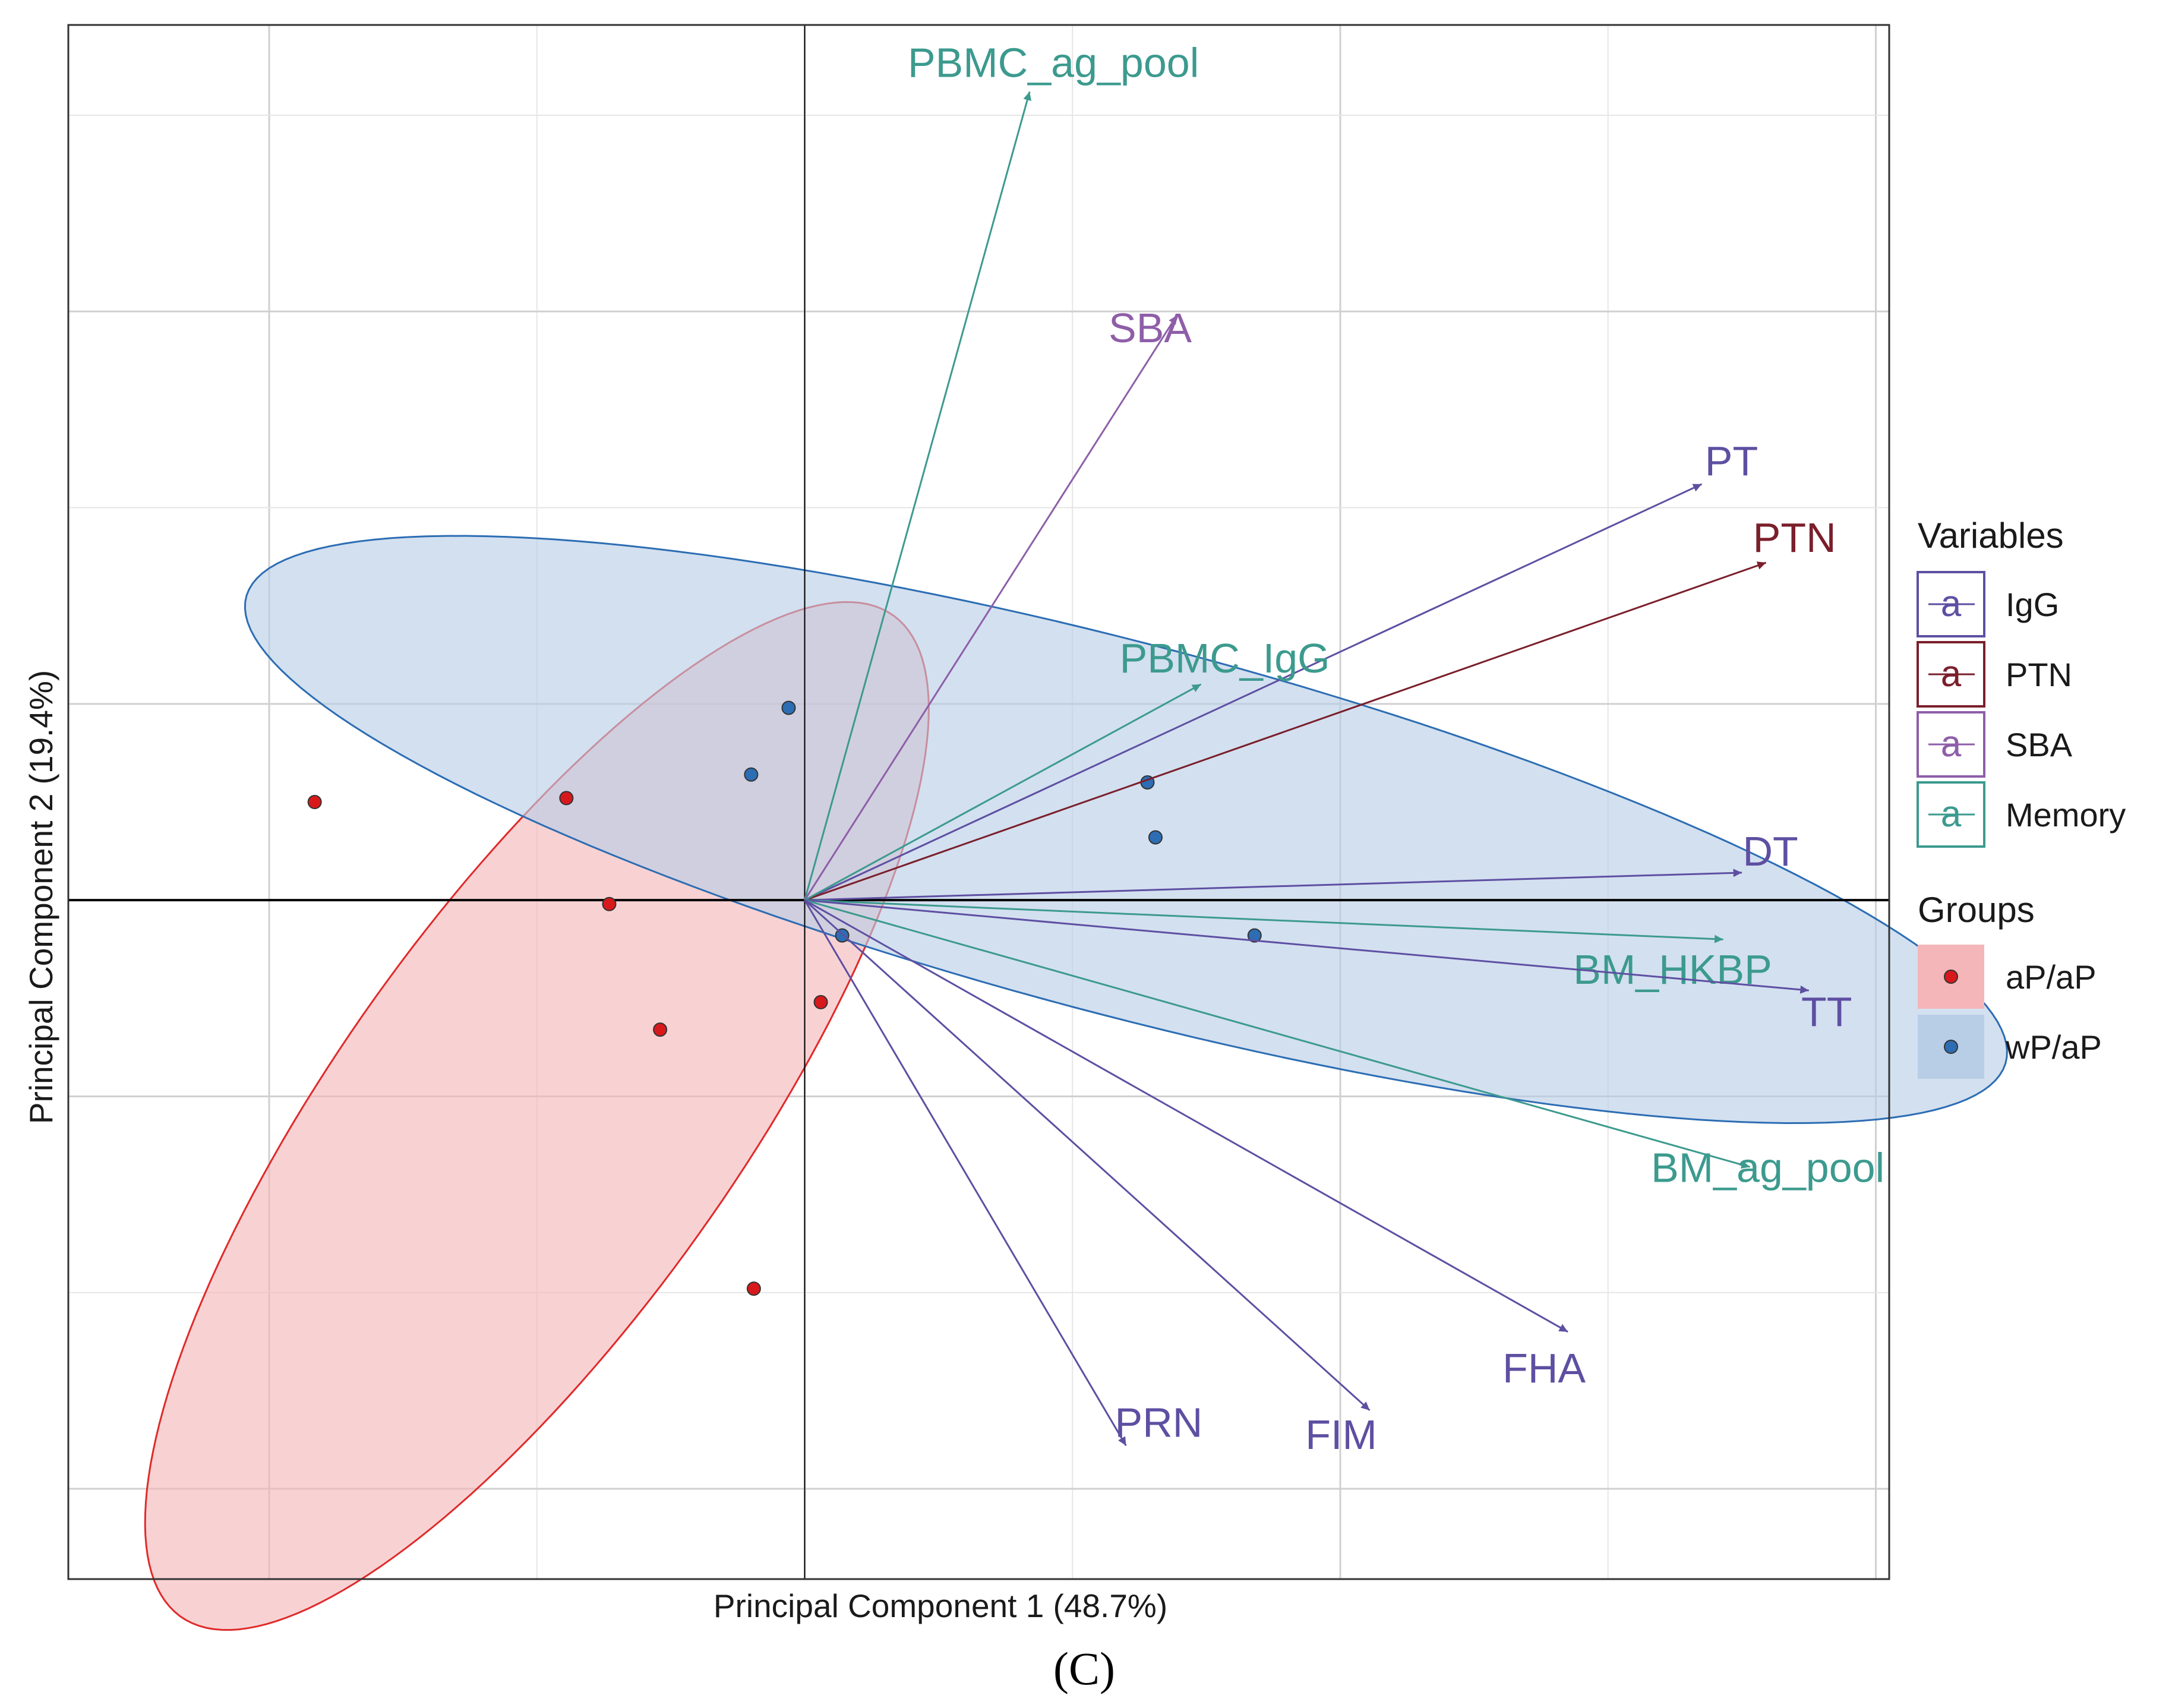 This screenshot has width=2169, height=1708. I want to click on legend-label-variable: SBA, so click(2039, 745).